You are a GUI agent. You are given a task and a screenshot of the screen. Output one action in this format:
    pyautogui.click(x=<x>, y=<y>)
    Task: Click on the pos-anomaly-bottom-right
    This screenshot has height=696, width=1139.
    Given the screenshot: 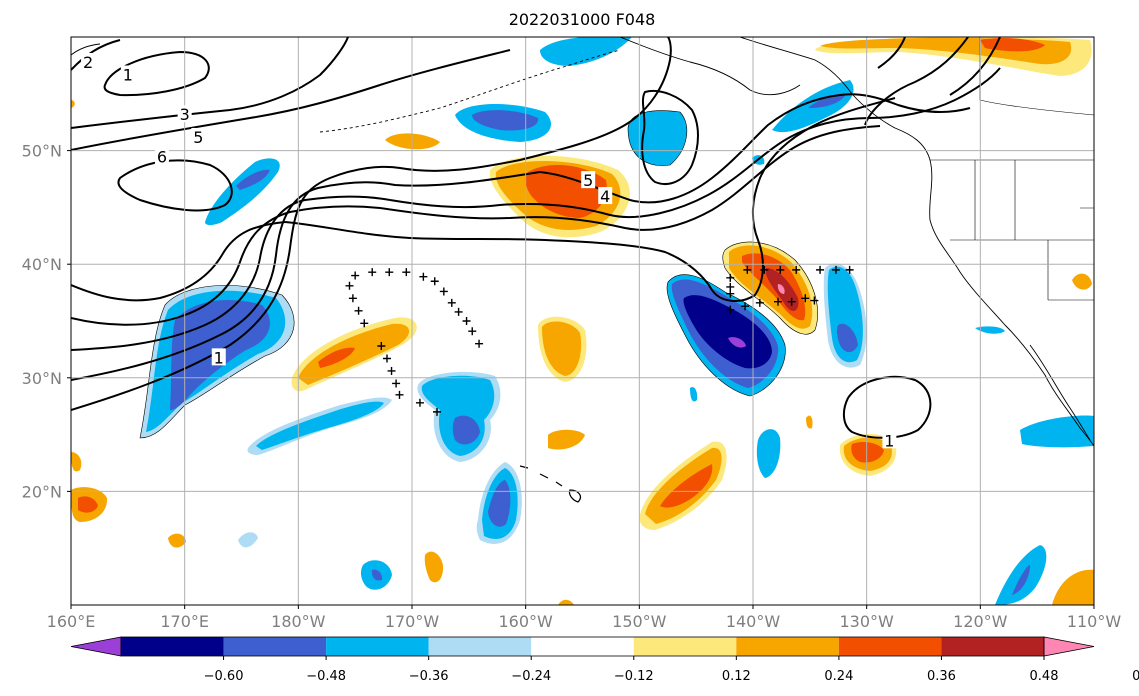 What is the action you would take?
    pyautogui.click(x=1073, y=587)
    